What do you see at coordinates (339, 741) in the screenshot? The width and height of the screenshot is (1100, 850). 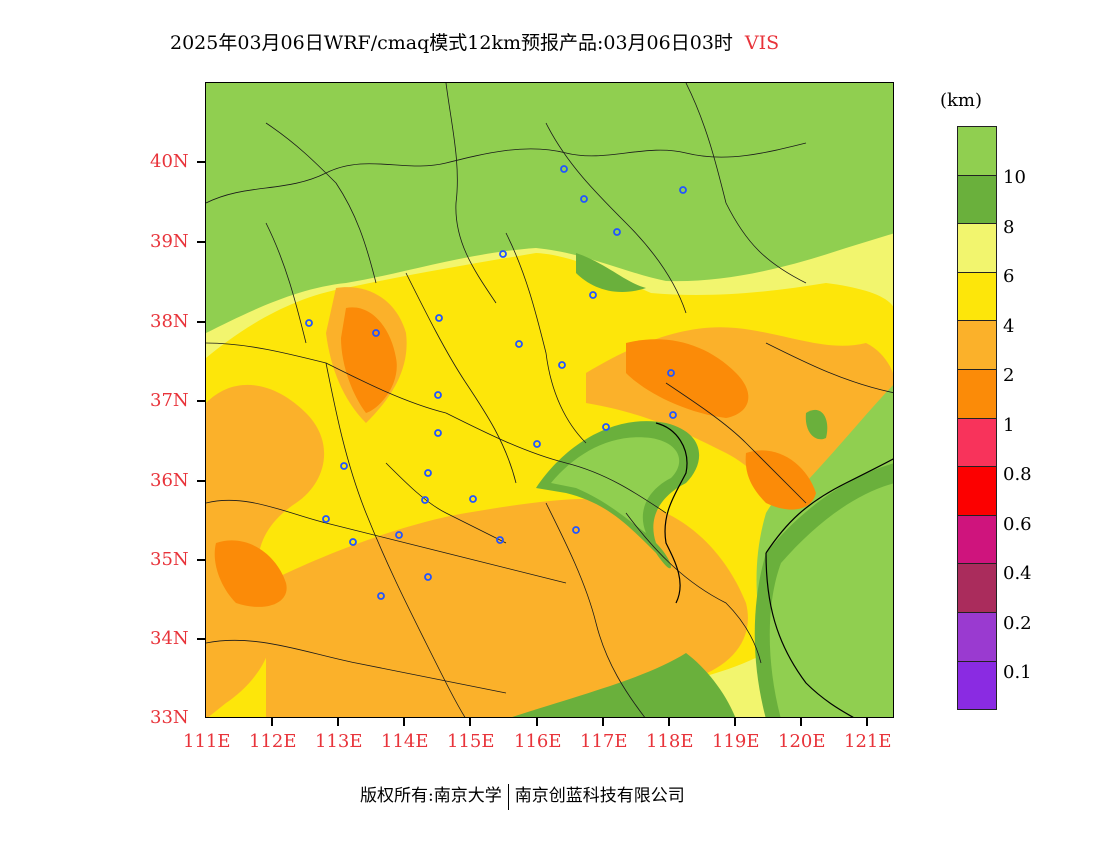 I see `lon-label: 113E` at bounding box center [339, 741].